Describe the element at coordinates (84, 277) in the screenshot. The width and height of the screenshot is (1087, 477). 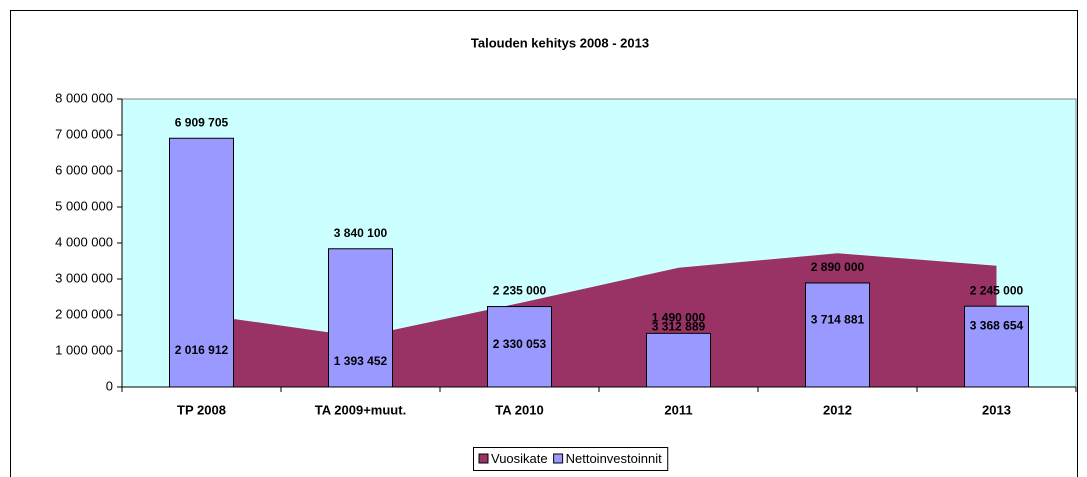
I see `y-tick-label: 3 000 000` at that location.